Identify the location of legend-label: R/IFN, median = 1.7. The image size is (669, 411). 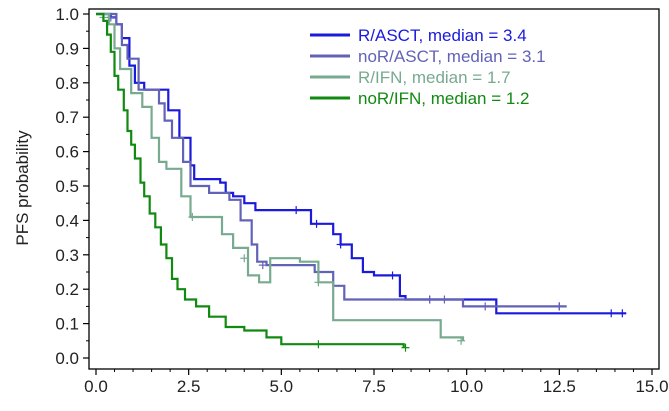
(434, 77).